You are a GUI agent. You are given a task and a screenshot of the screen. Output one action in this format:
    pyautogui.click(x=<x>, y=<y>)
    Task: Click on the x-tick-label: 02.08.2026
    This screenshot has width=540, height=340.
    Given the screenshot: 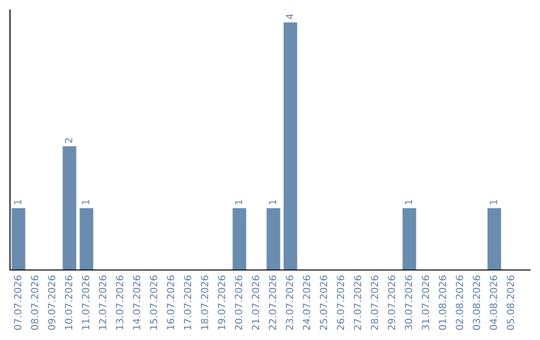 What is the action you would take?
    pyautogui.click(x=460, y=302)
    